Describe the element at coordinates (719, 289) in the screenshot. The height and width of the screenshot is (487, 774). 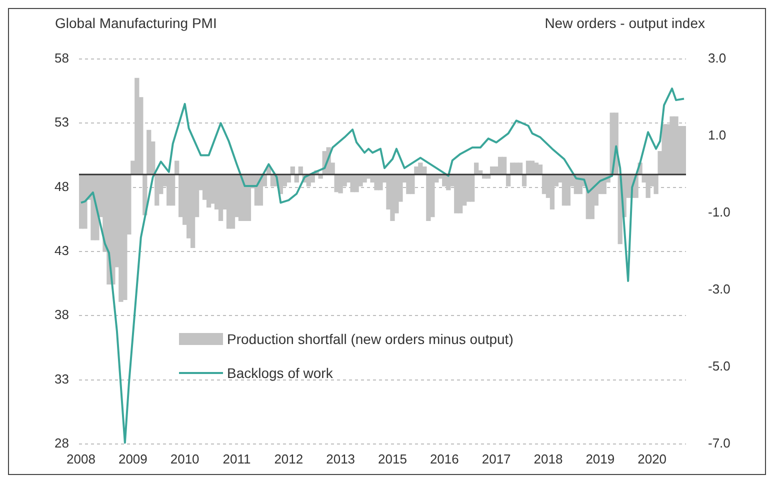
I see `y2-tick-label: -3.0` at that location.